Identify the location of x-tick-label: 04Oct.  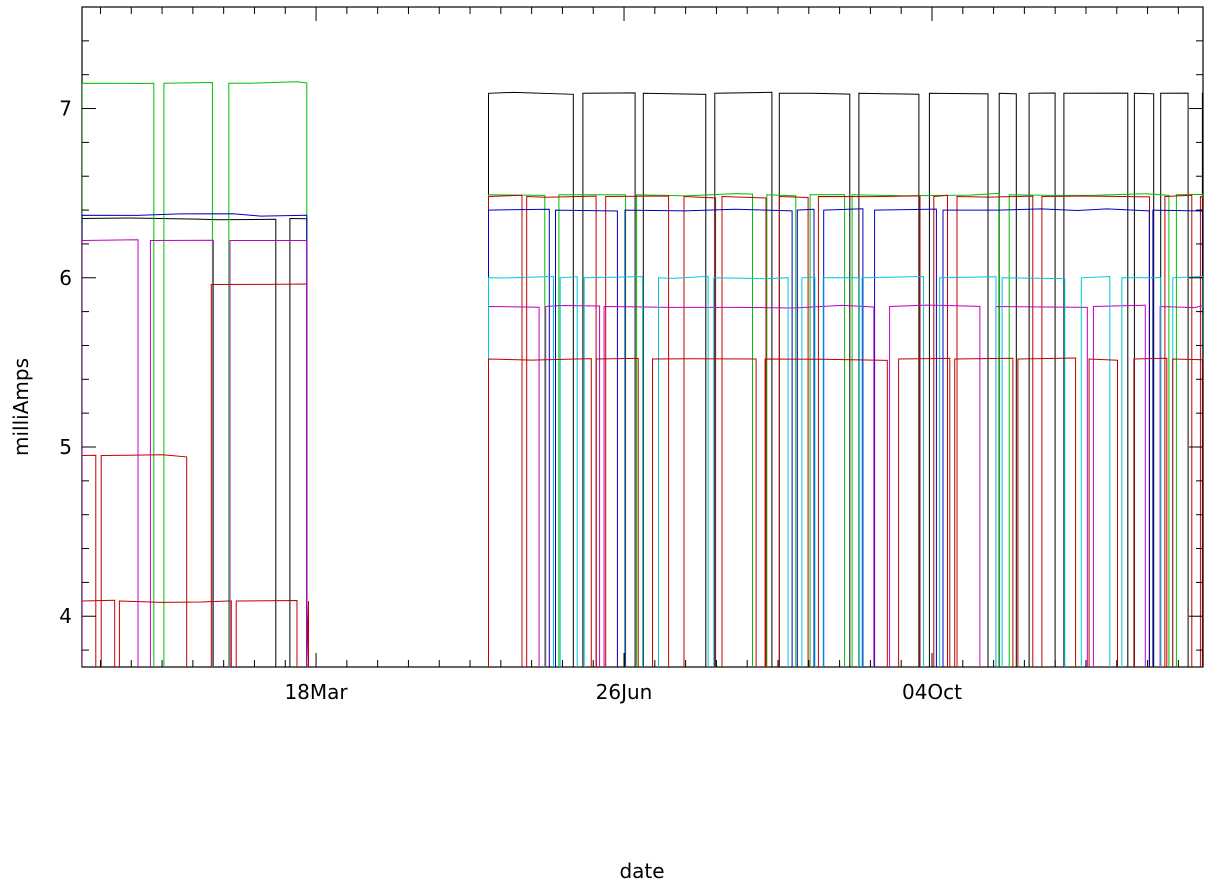
(932, 692).